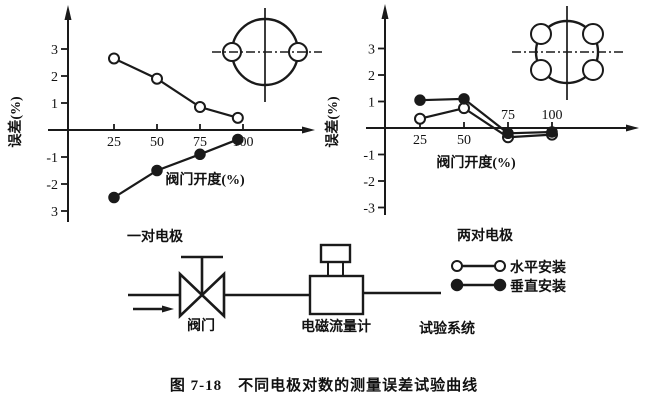 The height and width of the screenshot is (408, 649). Describe the element at coordinates (485, 235) in the screenshot. I see `right-chart-title: 两对电极` at that location.